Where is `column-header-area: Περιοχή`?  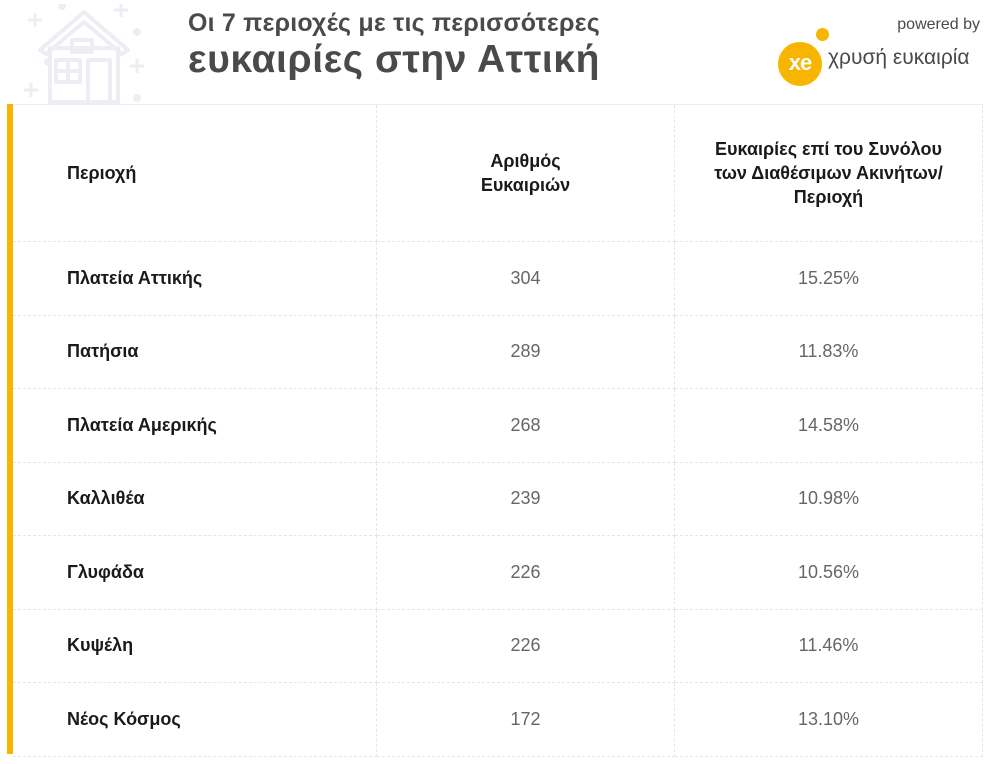 column-header-area: Περιοχή is located at coordinates (195, 173).